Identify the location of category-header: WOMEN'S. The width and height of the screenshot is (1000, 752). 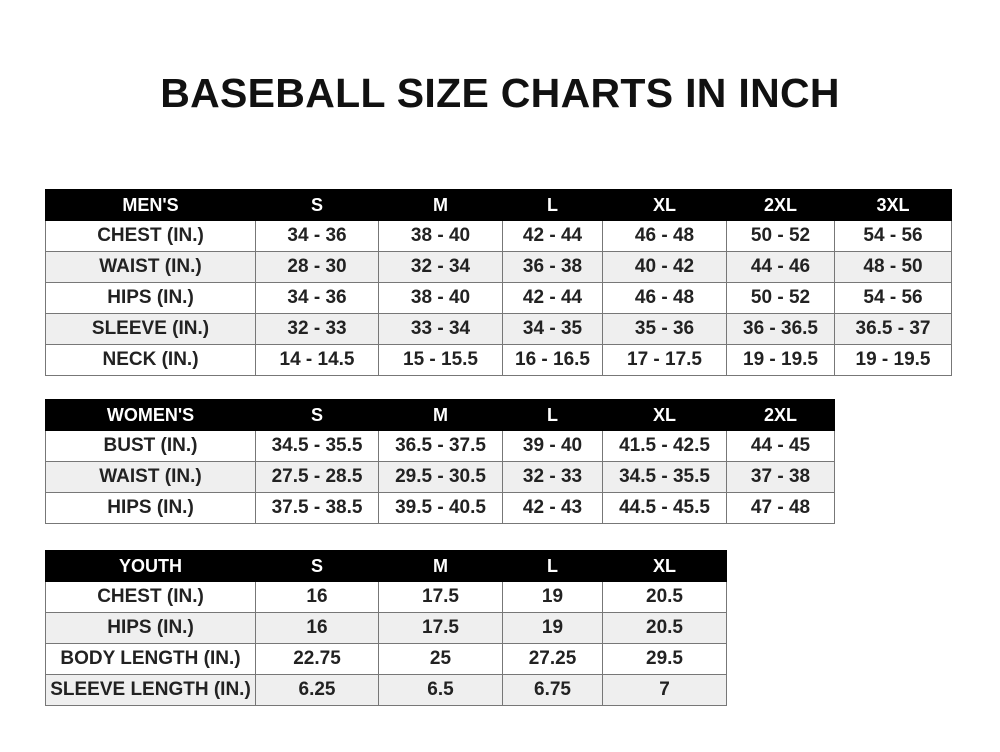
(150, 415).